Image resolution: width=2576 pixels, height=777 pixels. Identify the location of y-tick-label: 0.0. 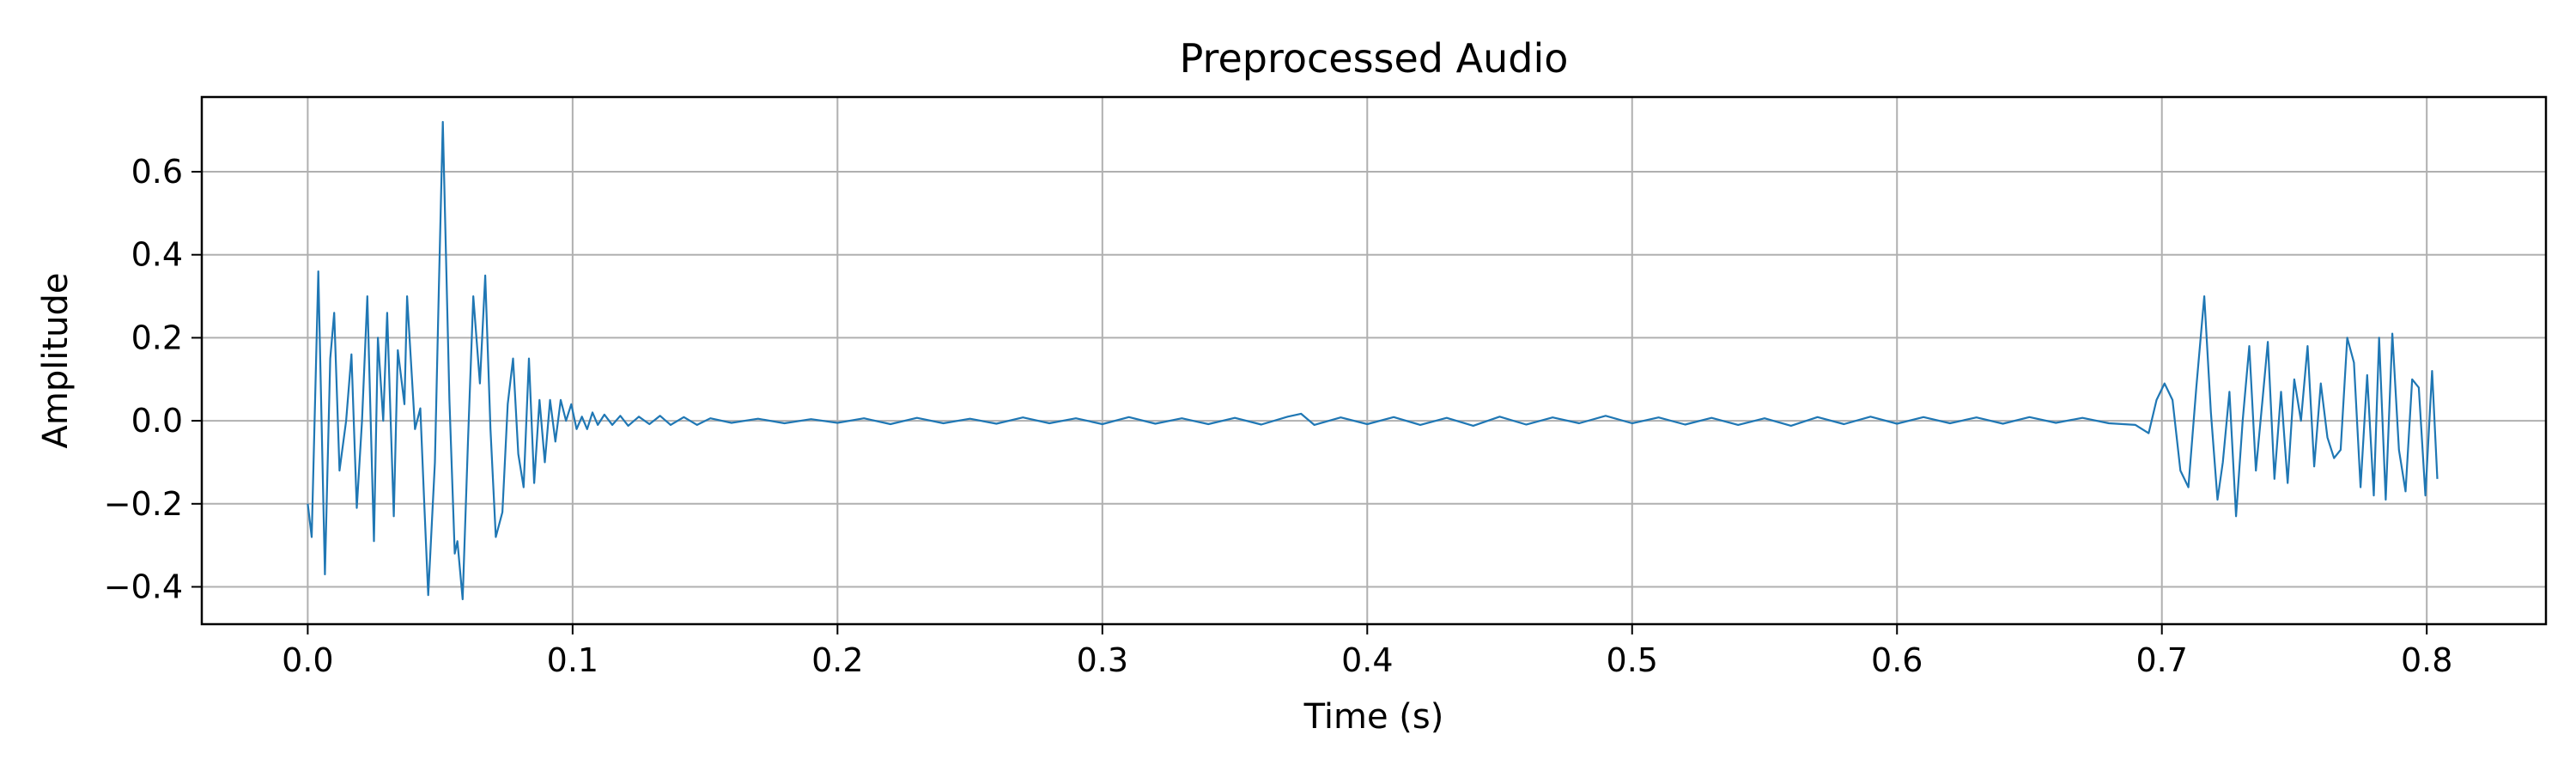
(157, 421).